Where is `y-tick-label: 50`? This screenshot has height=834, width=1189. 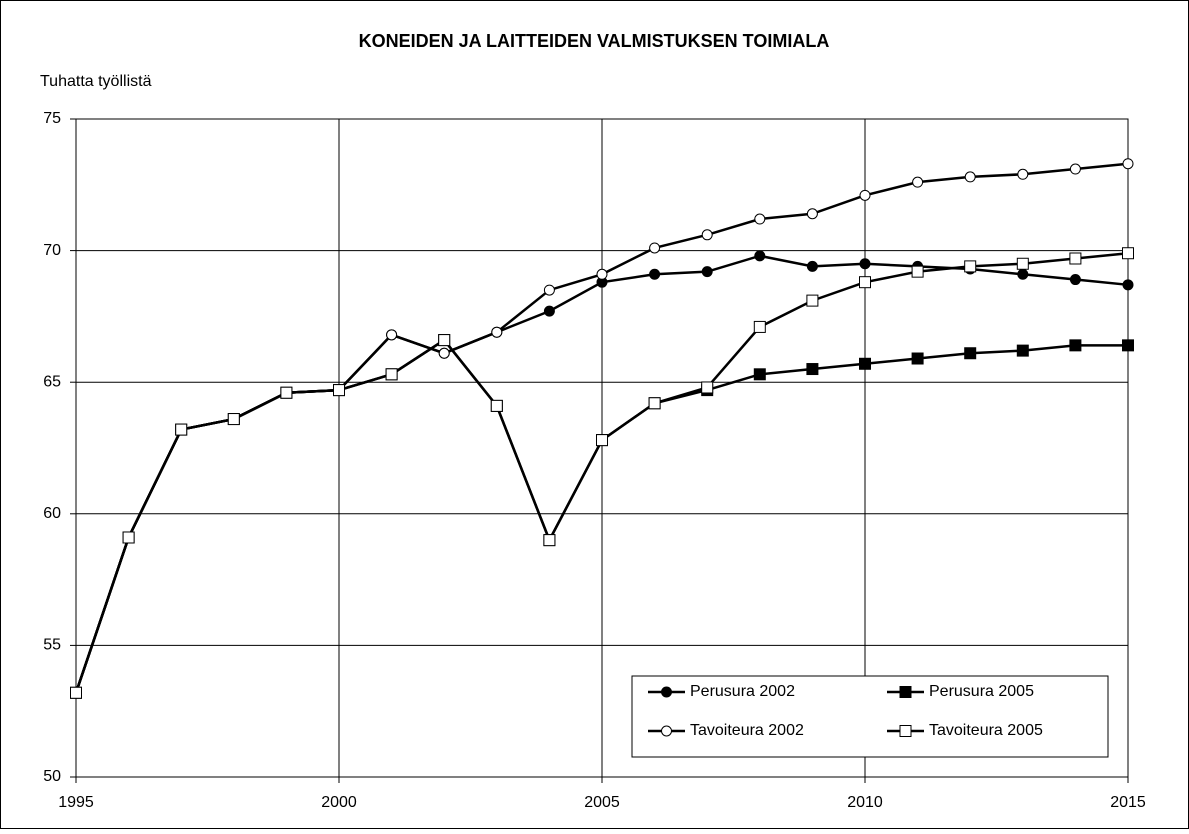 y-tick-label: 50 is located at coordinates (52, 776).